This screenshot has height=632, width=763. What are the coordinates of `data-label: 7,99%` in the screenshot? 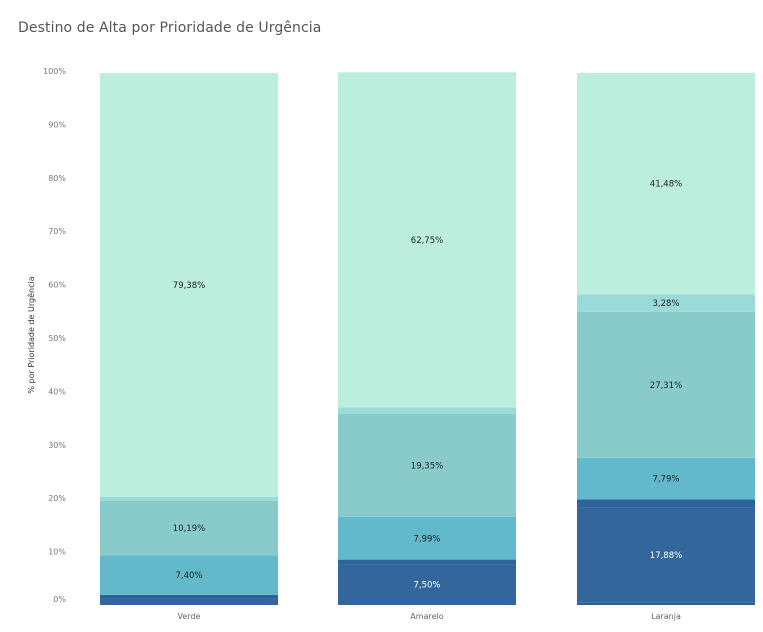 It's located at (426, 539).